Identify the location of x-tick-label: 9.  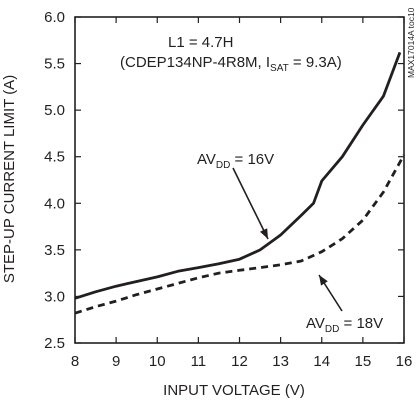
(116, 361).